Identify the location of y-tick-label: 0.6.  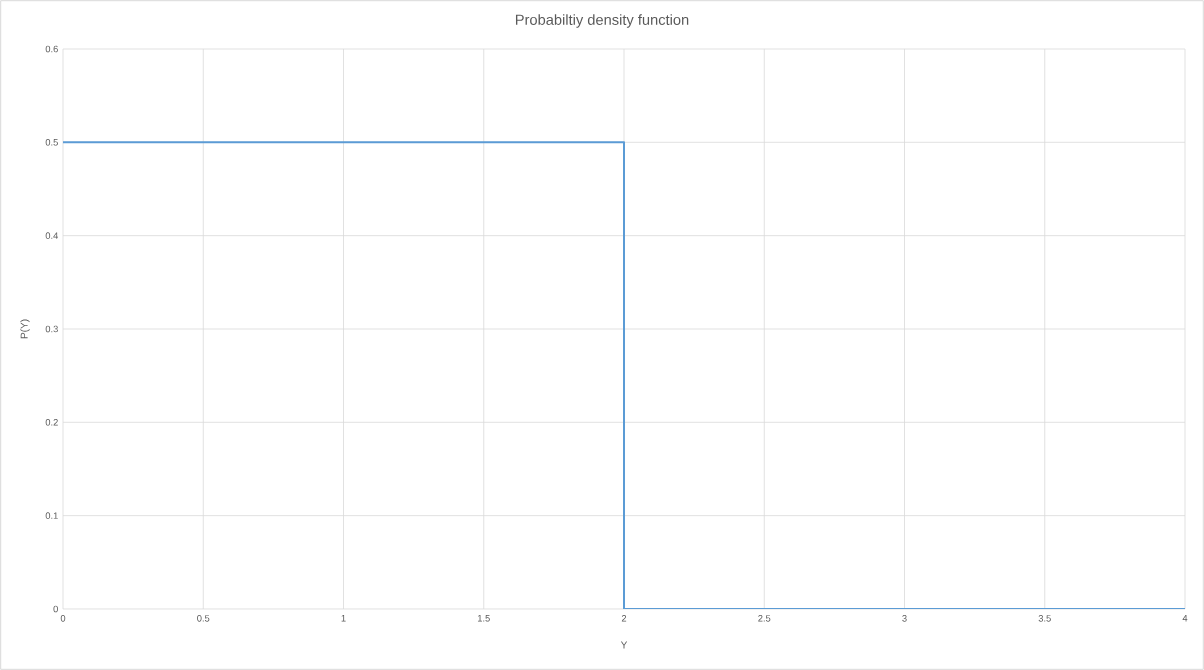
(51, 49).